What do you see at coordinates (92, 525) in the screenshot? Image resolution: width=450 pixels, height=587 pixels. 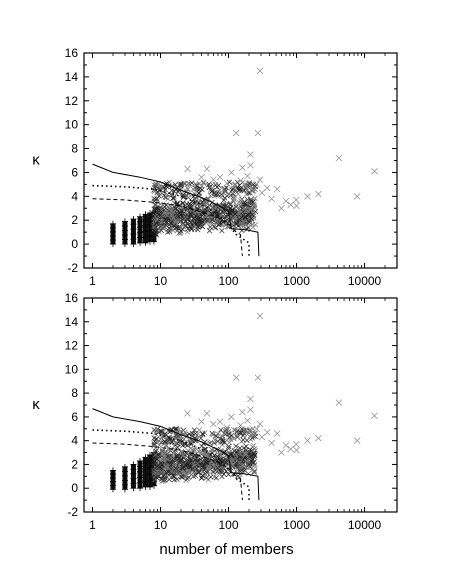 I see `x-tick-label: 1` at bounding box center [92, 525].